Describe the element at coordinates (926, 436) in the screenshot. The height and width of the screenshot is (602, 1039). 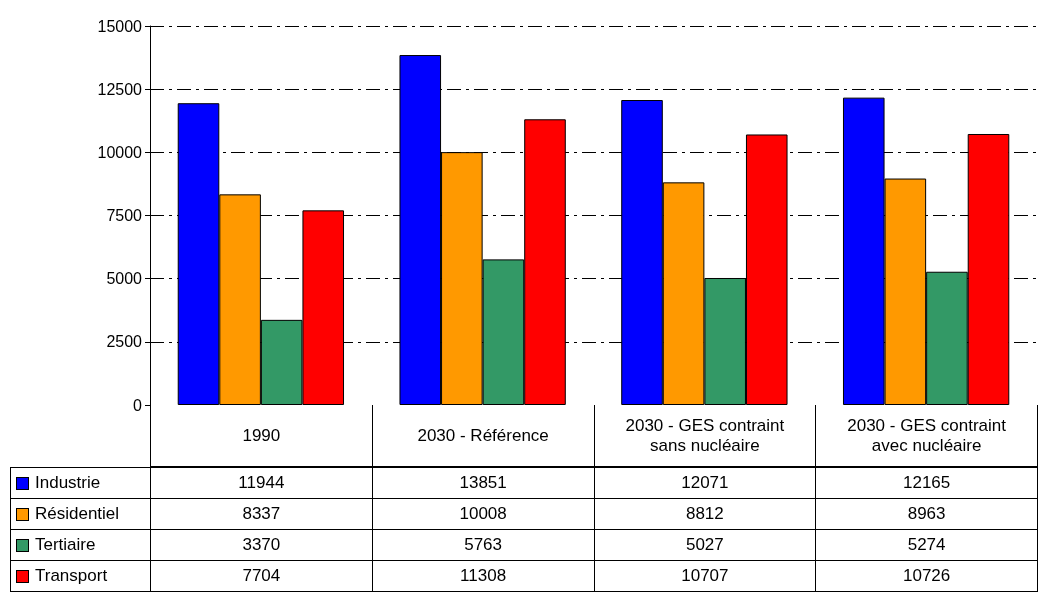
I see `x-tick-label: 2030 - GES contraint avec nucléaire` at that location.